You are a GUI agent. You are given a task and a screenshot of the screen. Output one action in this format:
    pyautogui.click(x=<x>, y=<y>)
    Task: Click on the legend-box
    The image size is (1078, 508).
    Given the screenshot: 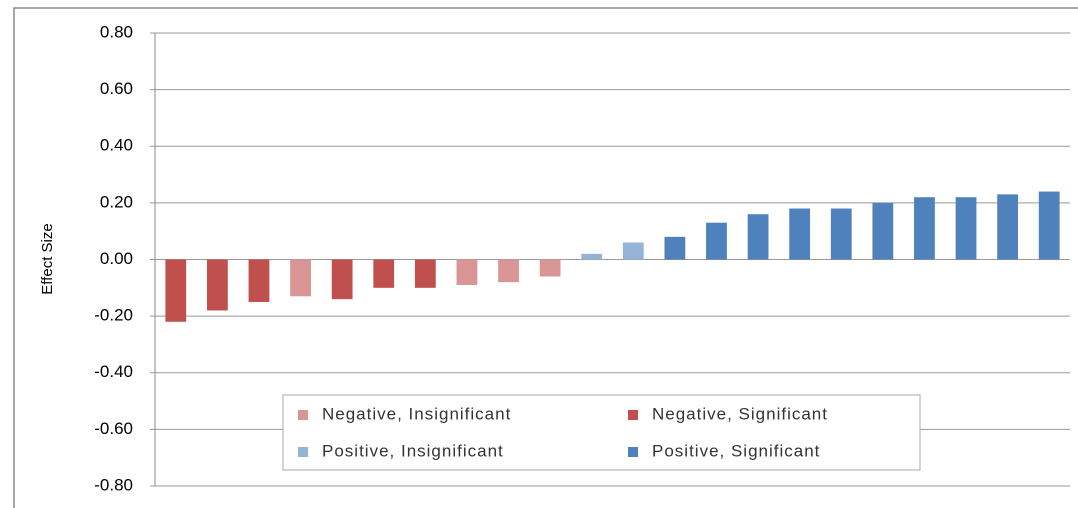 What is the action you would take?
    pyautogui.click(x=601, y=432)
    